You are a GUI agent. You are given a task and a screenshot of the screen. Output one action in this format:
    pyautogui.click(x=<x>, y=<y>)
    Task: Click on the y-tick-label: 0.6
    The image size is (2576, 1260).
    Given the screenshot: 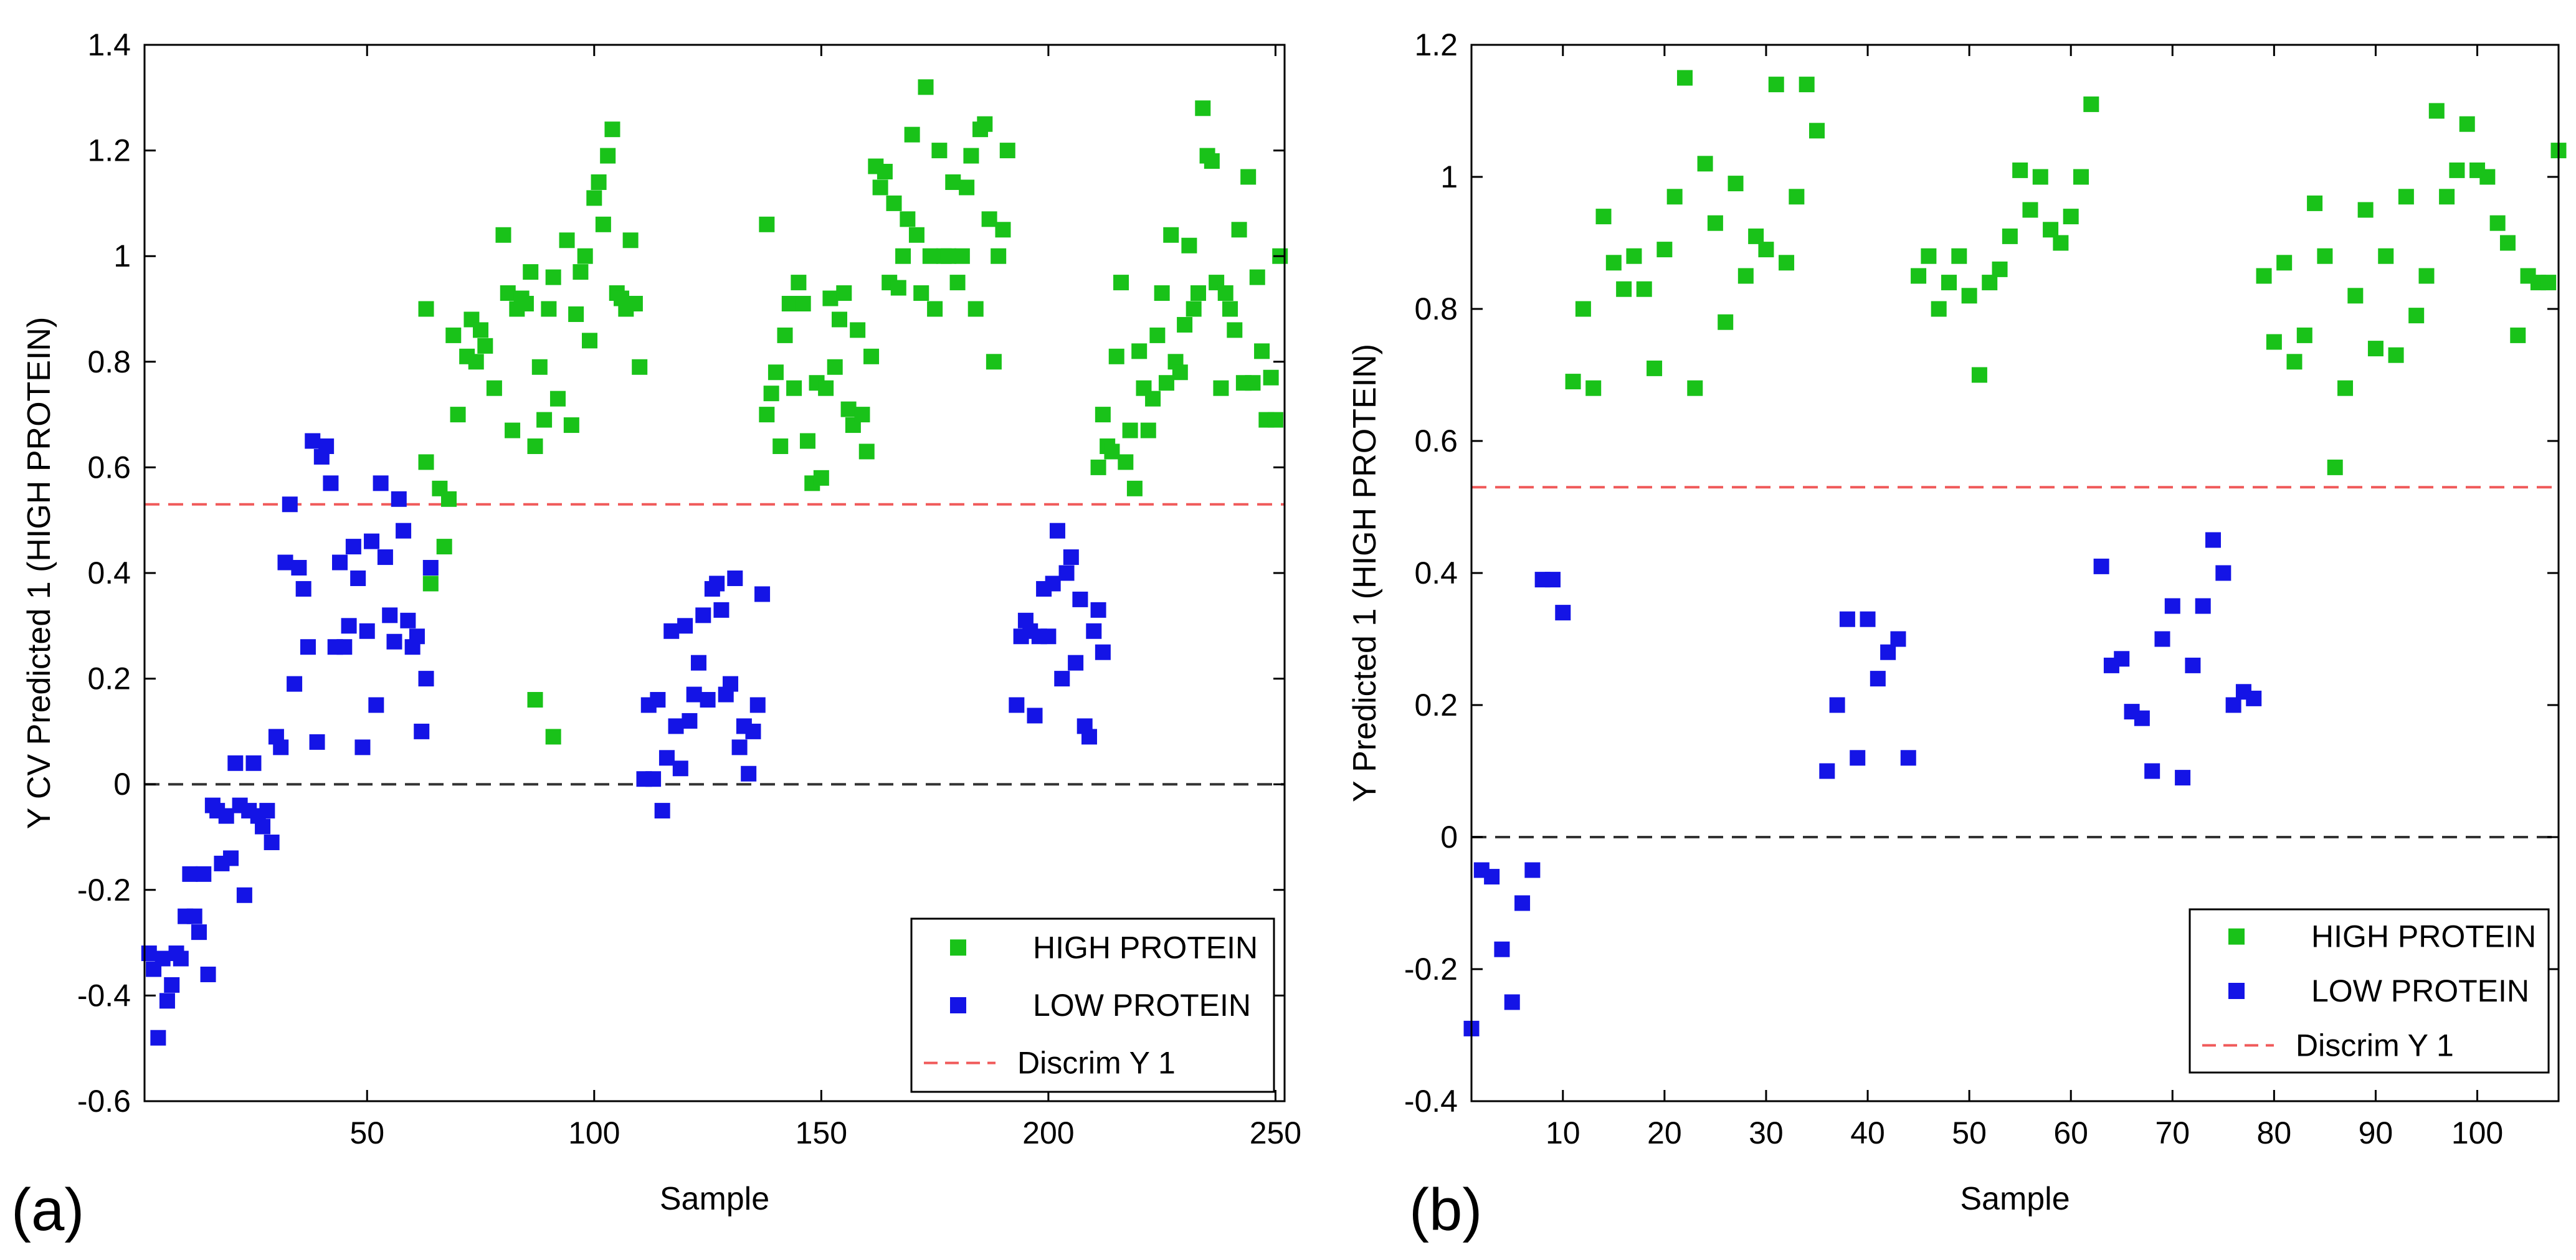 What is the action you would take?
    pyautogui.click(x=109, y=468)
    